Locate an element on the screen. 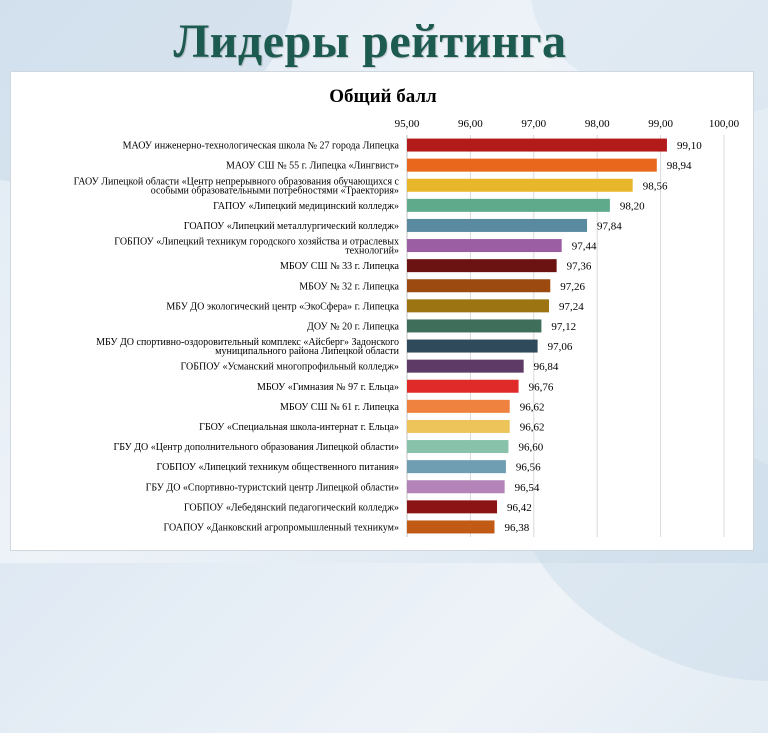 This screenshot has width=768, height=733. data-label: 97,44 is located at coordinates (584, 247).